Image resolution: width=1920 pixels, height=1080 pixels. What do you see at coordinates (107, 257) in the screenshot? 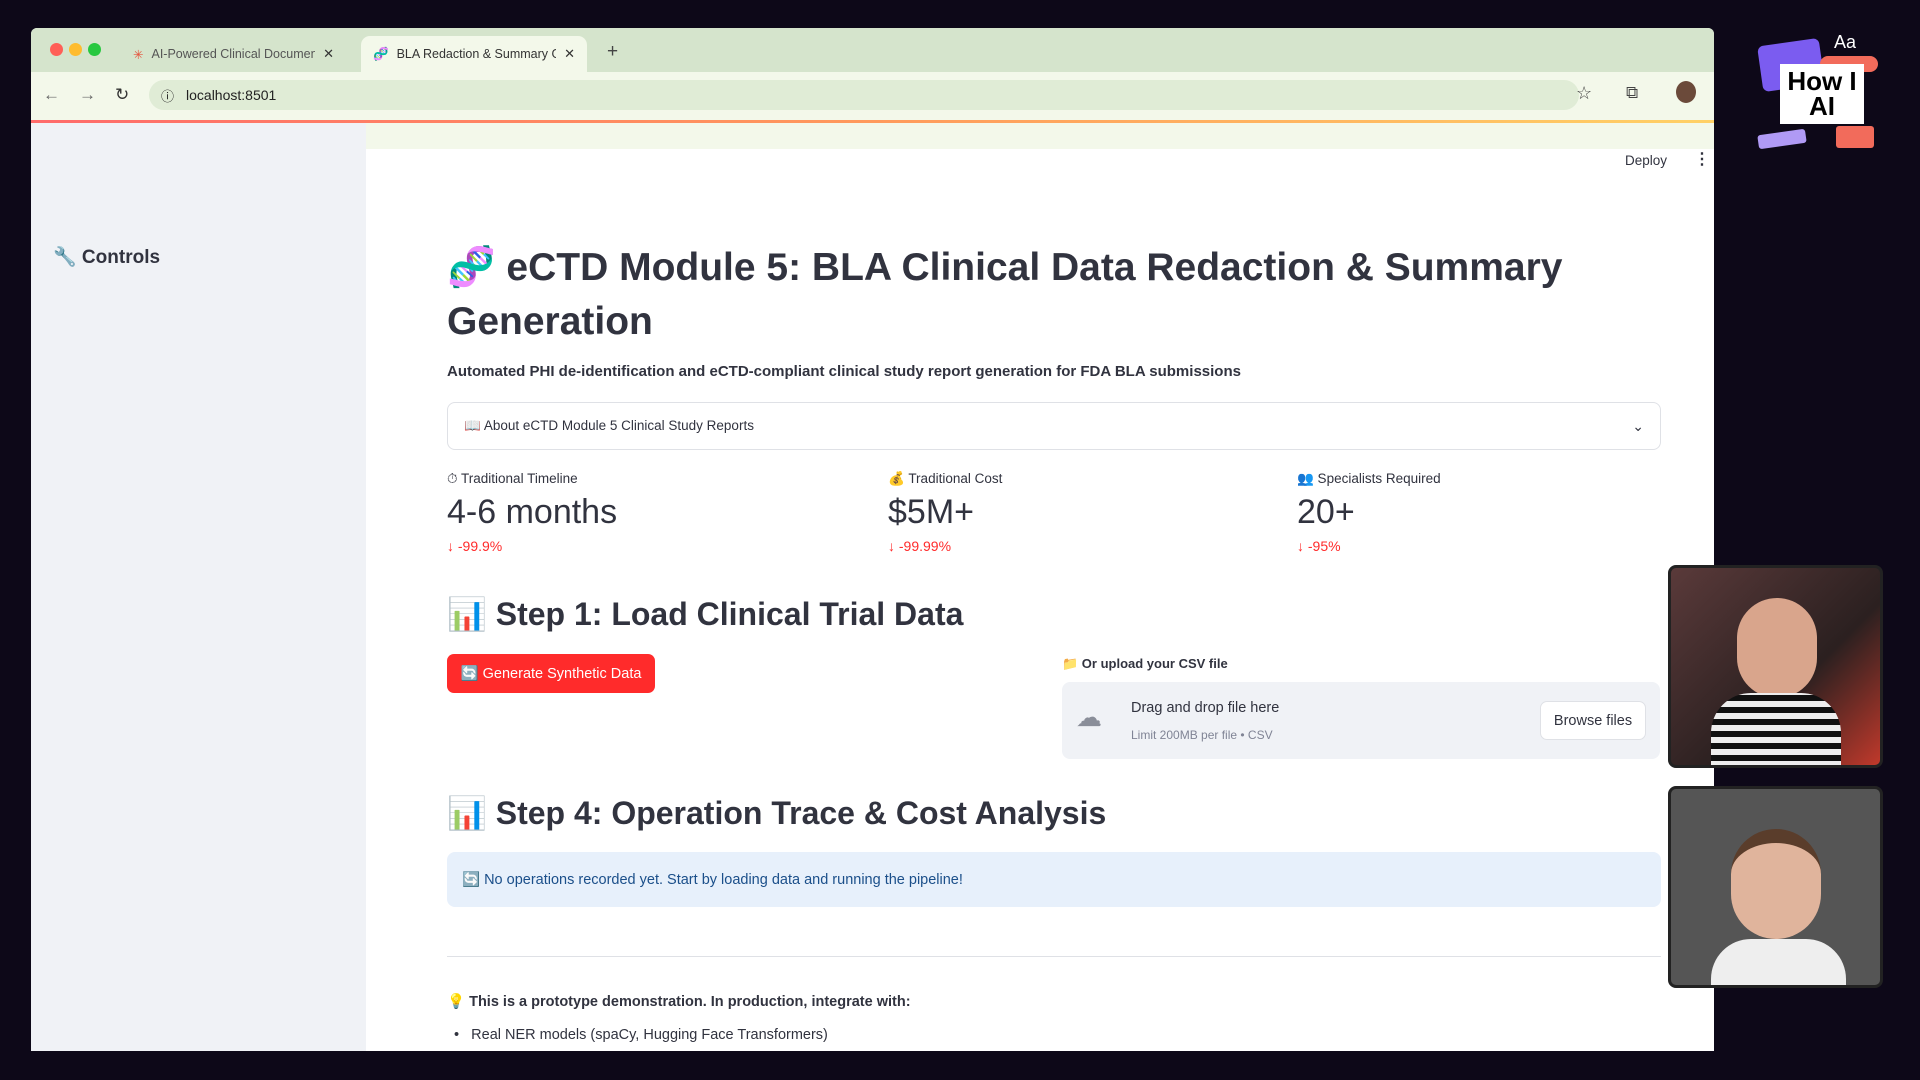
I see `sidebar-title: 🔧 Controls` at bounding box center [107, 257].